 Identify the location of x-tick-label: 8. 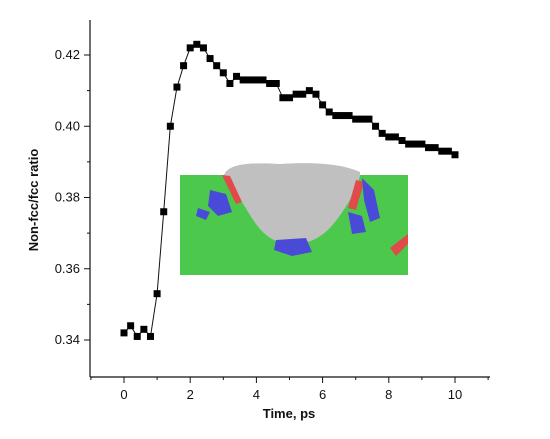
(388, 394).